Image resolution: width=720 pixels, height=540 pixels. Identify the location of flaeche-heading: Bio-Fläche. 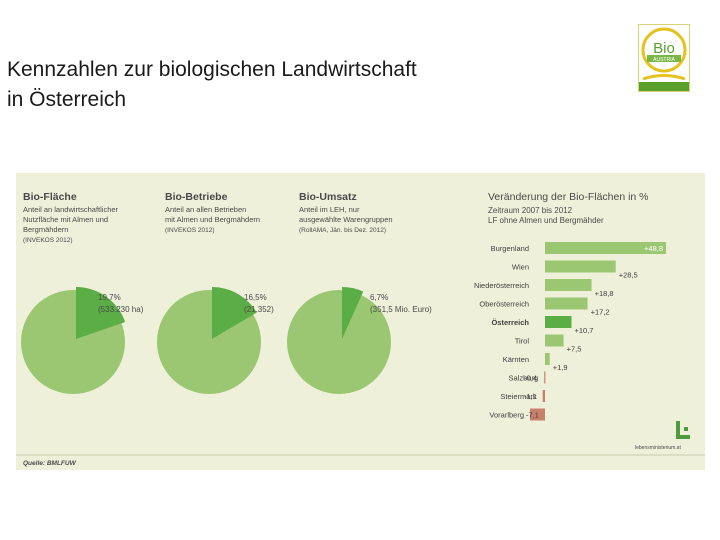
(50, 197).